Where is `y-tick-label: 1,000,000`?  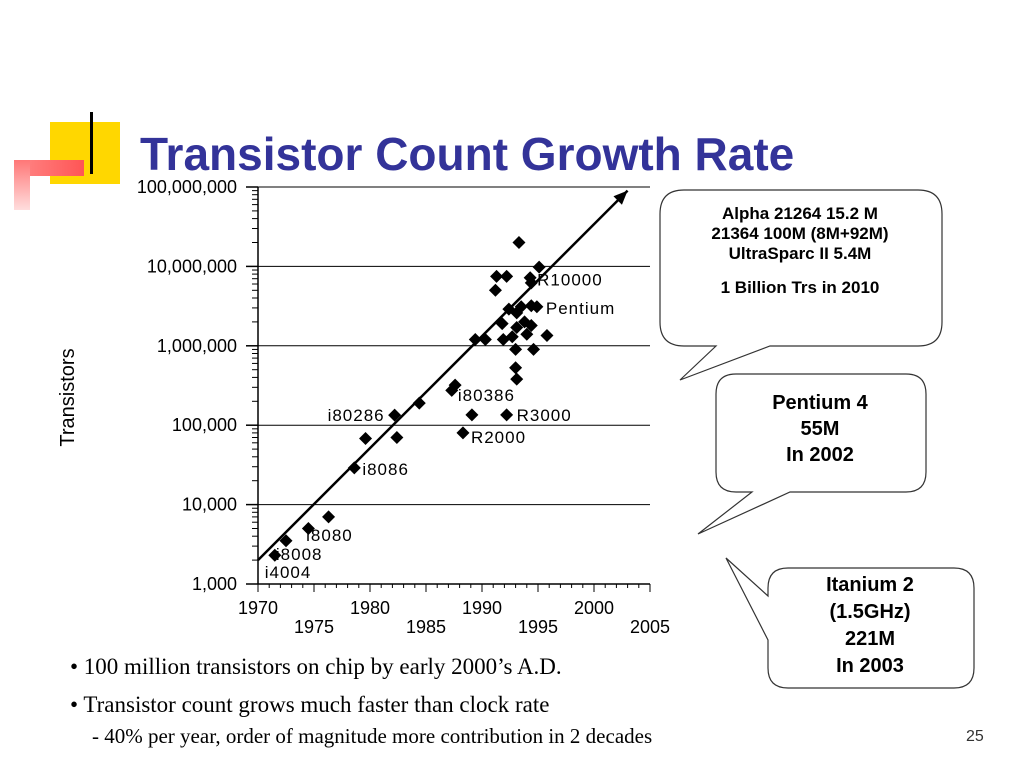
y-tick-label: 1,000,000 is located at coordinates (197, 346).